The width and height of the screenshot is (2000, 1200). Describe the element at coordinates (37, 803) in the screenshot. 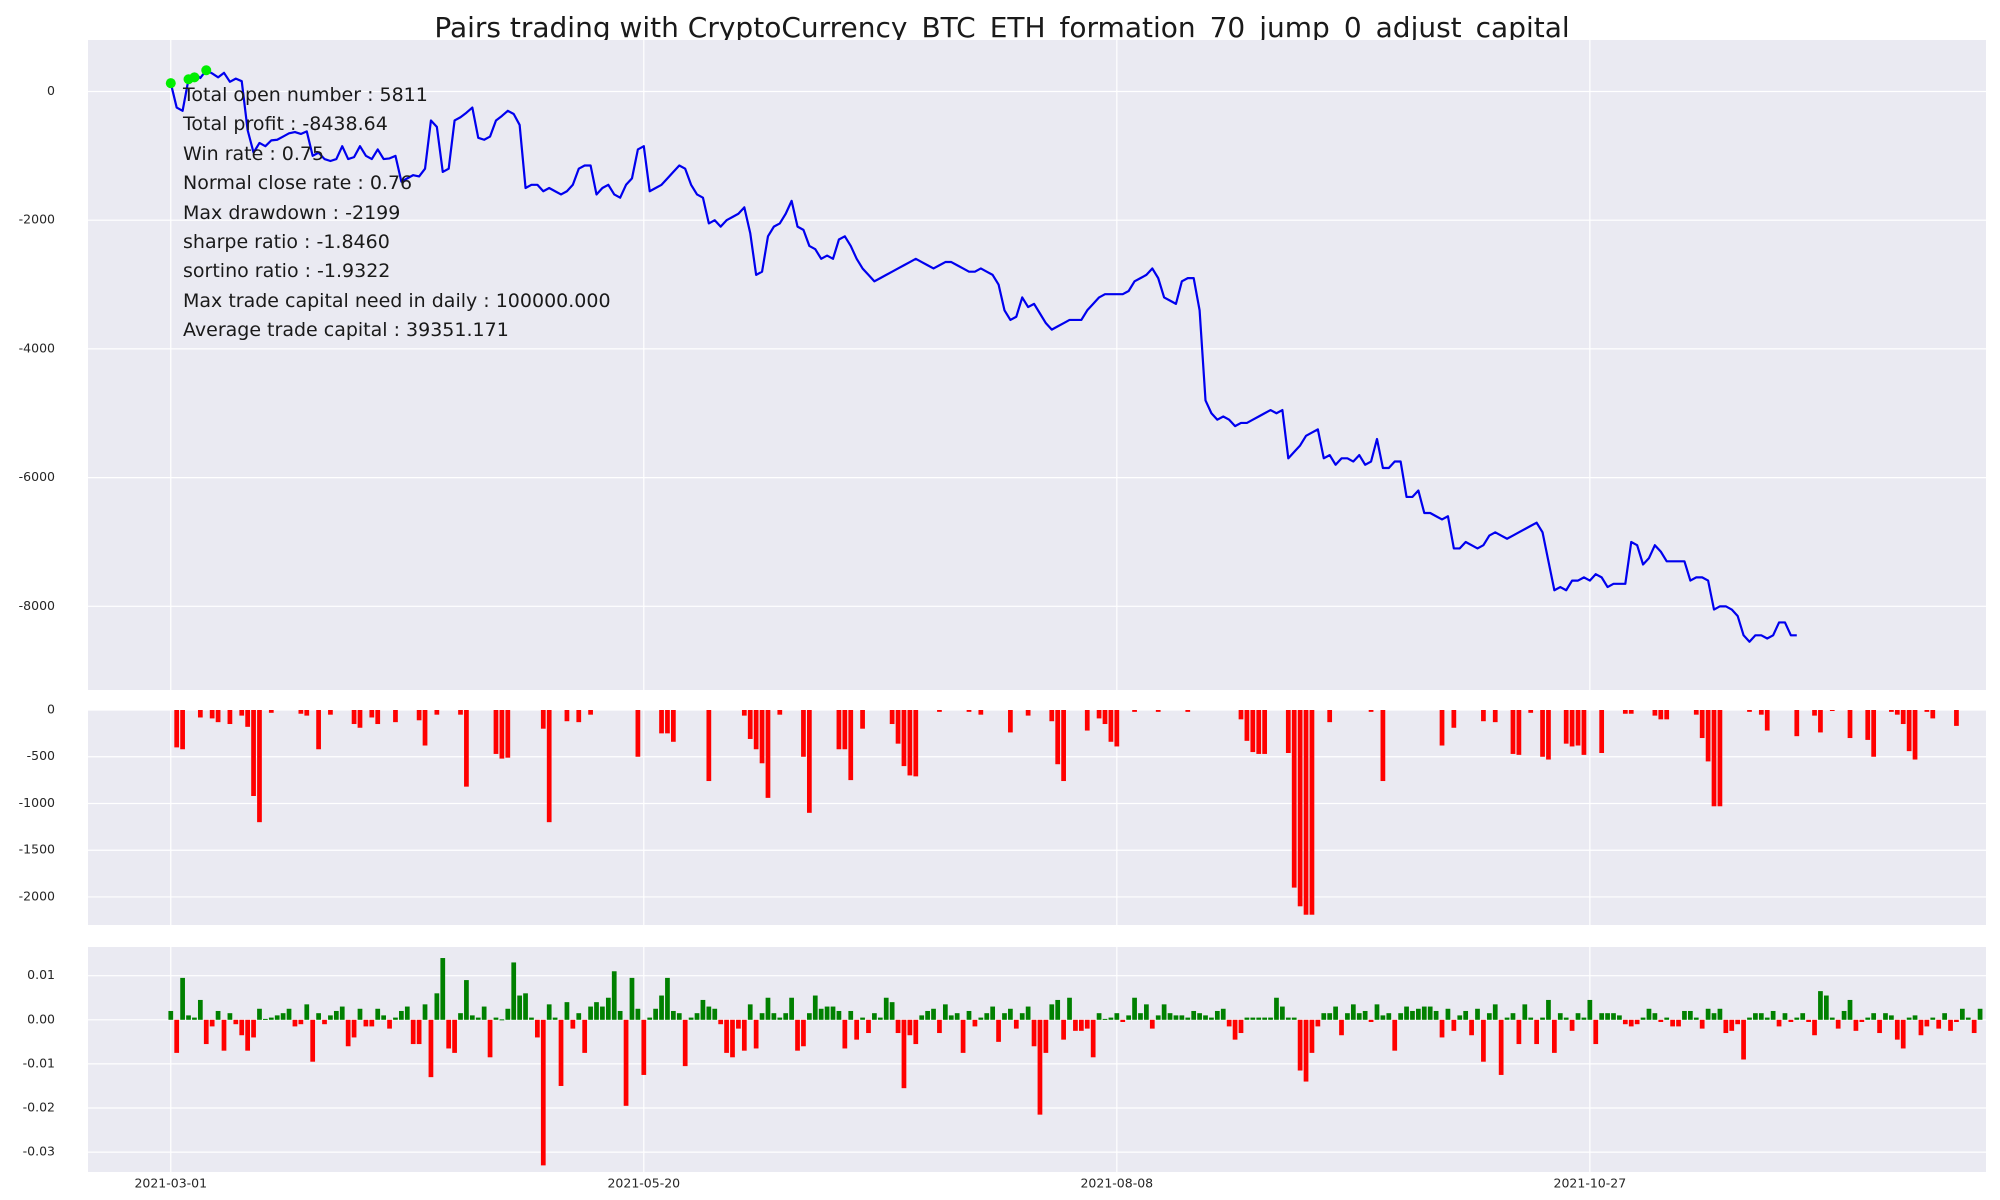

I see `drawdown-y-axis: 0 -500 -1000 -1500 -2000` at that location.